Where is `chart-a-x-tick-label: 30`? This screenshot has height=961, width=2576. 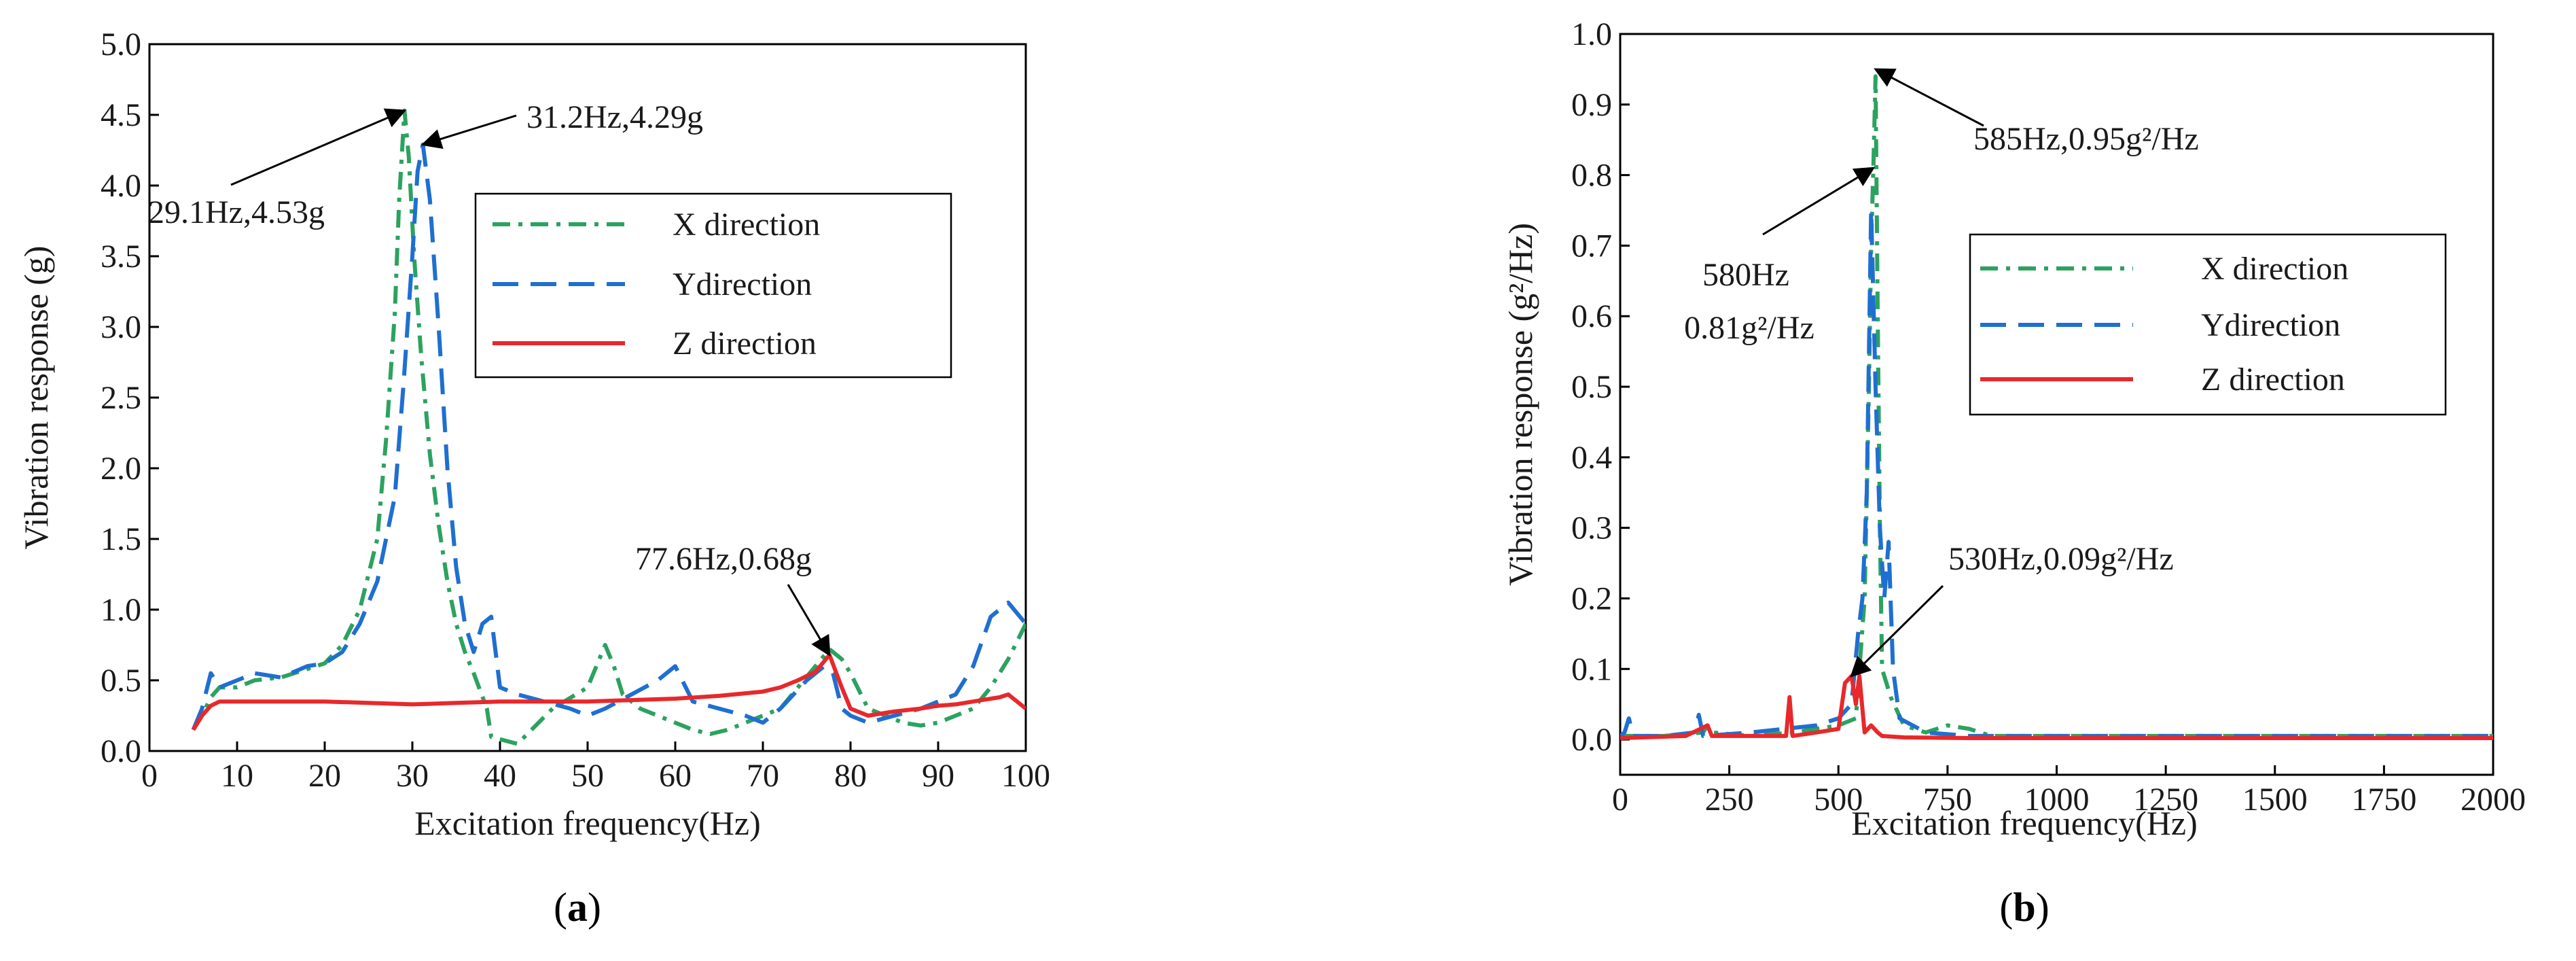
chart-a-x-tick-label: 30 is located at coordinates (413, 776).